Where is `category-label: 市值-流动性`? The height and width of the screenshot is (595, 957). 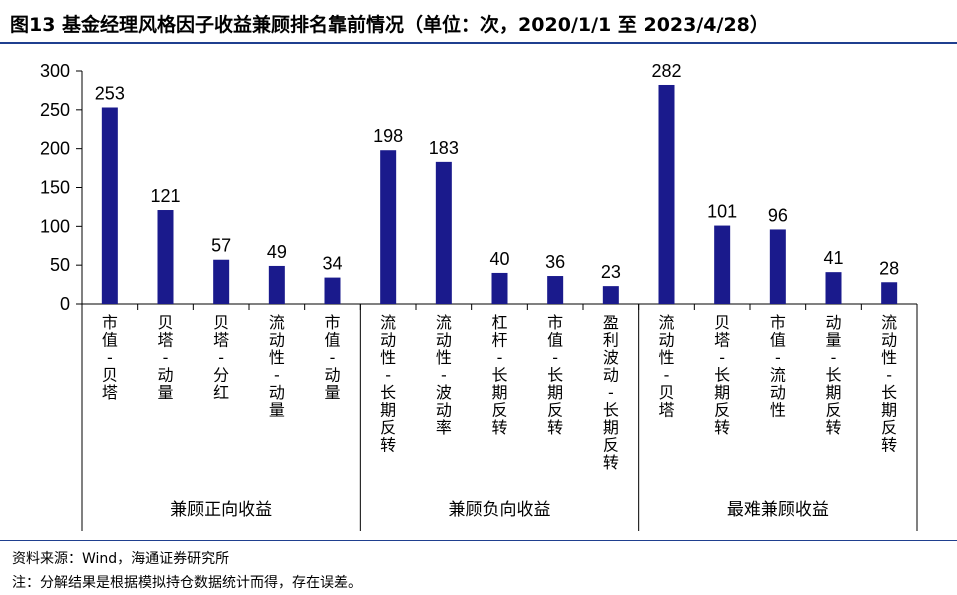
category-label: 市值-流动性 is located at coordinates (778, 366).